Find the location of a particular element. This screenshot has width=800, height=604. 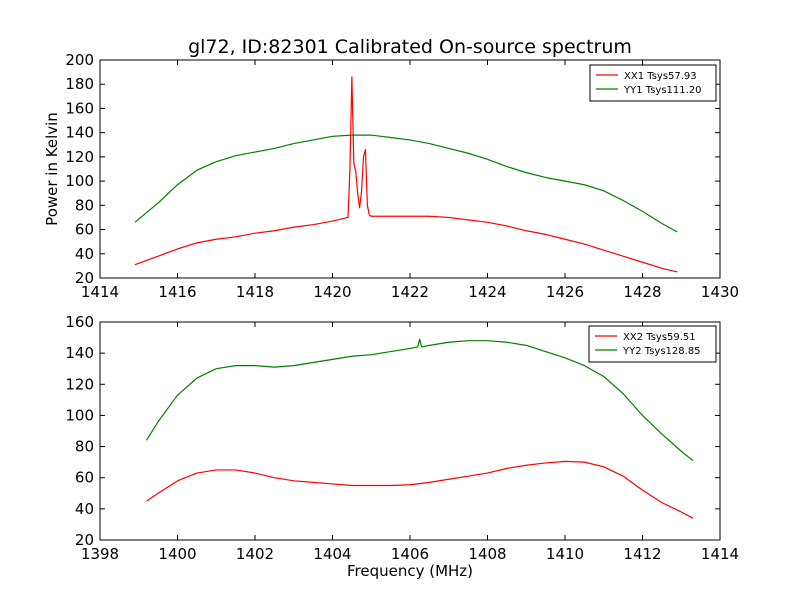

legend: XX2 Tsys59.51 YY2 Tsys128.85 is located at coordinates (652, 344).